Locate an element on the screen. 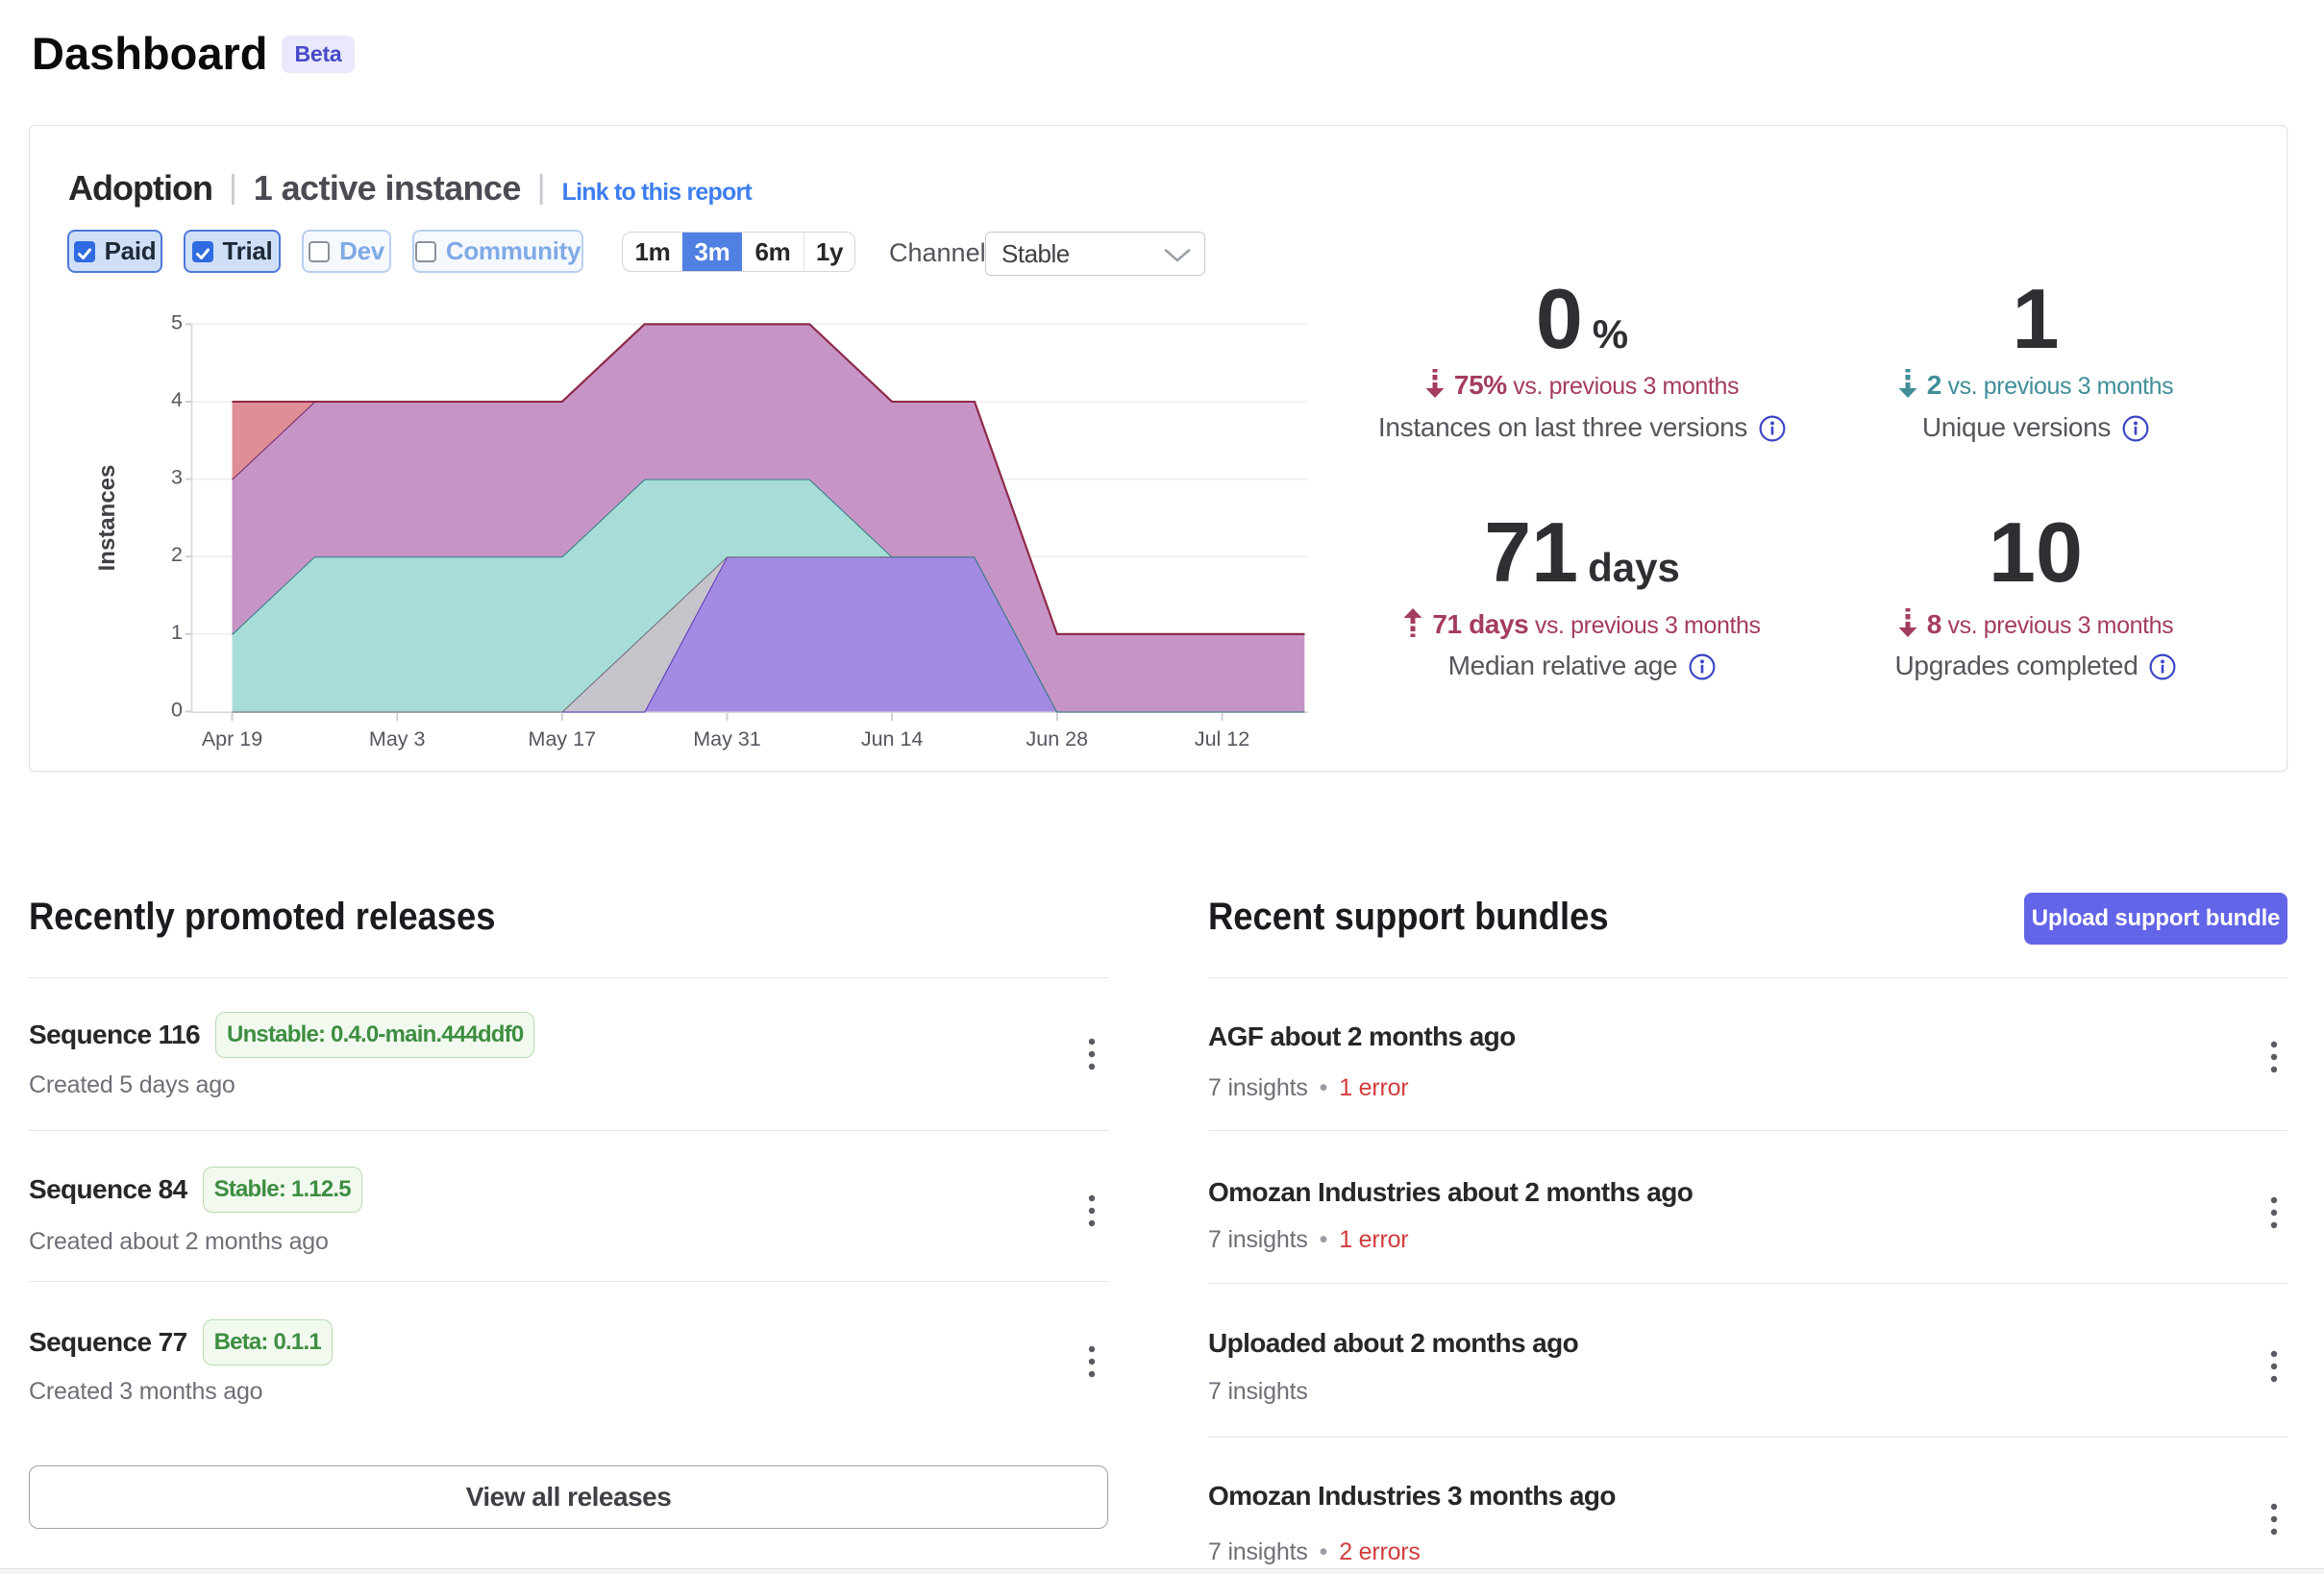  svg-text: Jun 28 is located at coordinates (1057, 738).